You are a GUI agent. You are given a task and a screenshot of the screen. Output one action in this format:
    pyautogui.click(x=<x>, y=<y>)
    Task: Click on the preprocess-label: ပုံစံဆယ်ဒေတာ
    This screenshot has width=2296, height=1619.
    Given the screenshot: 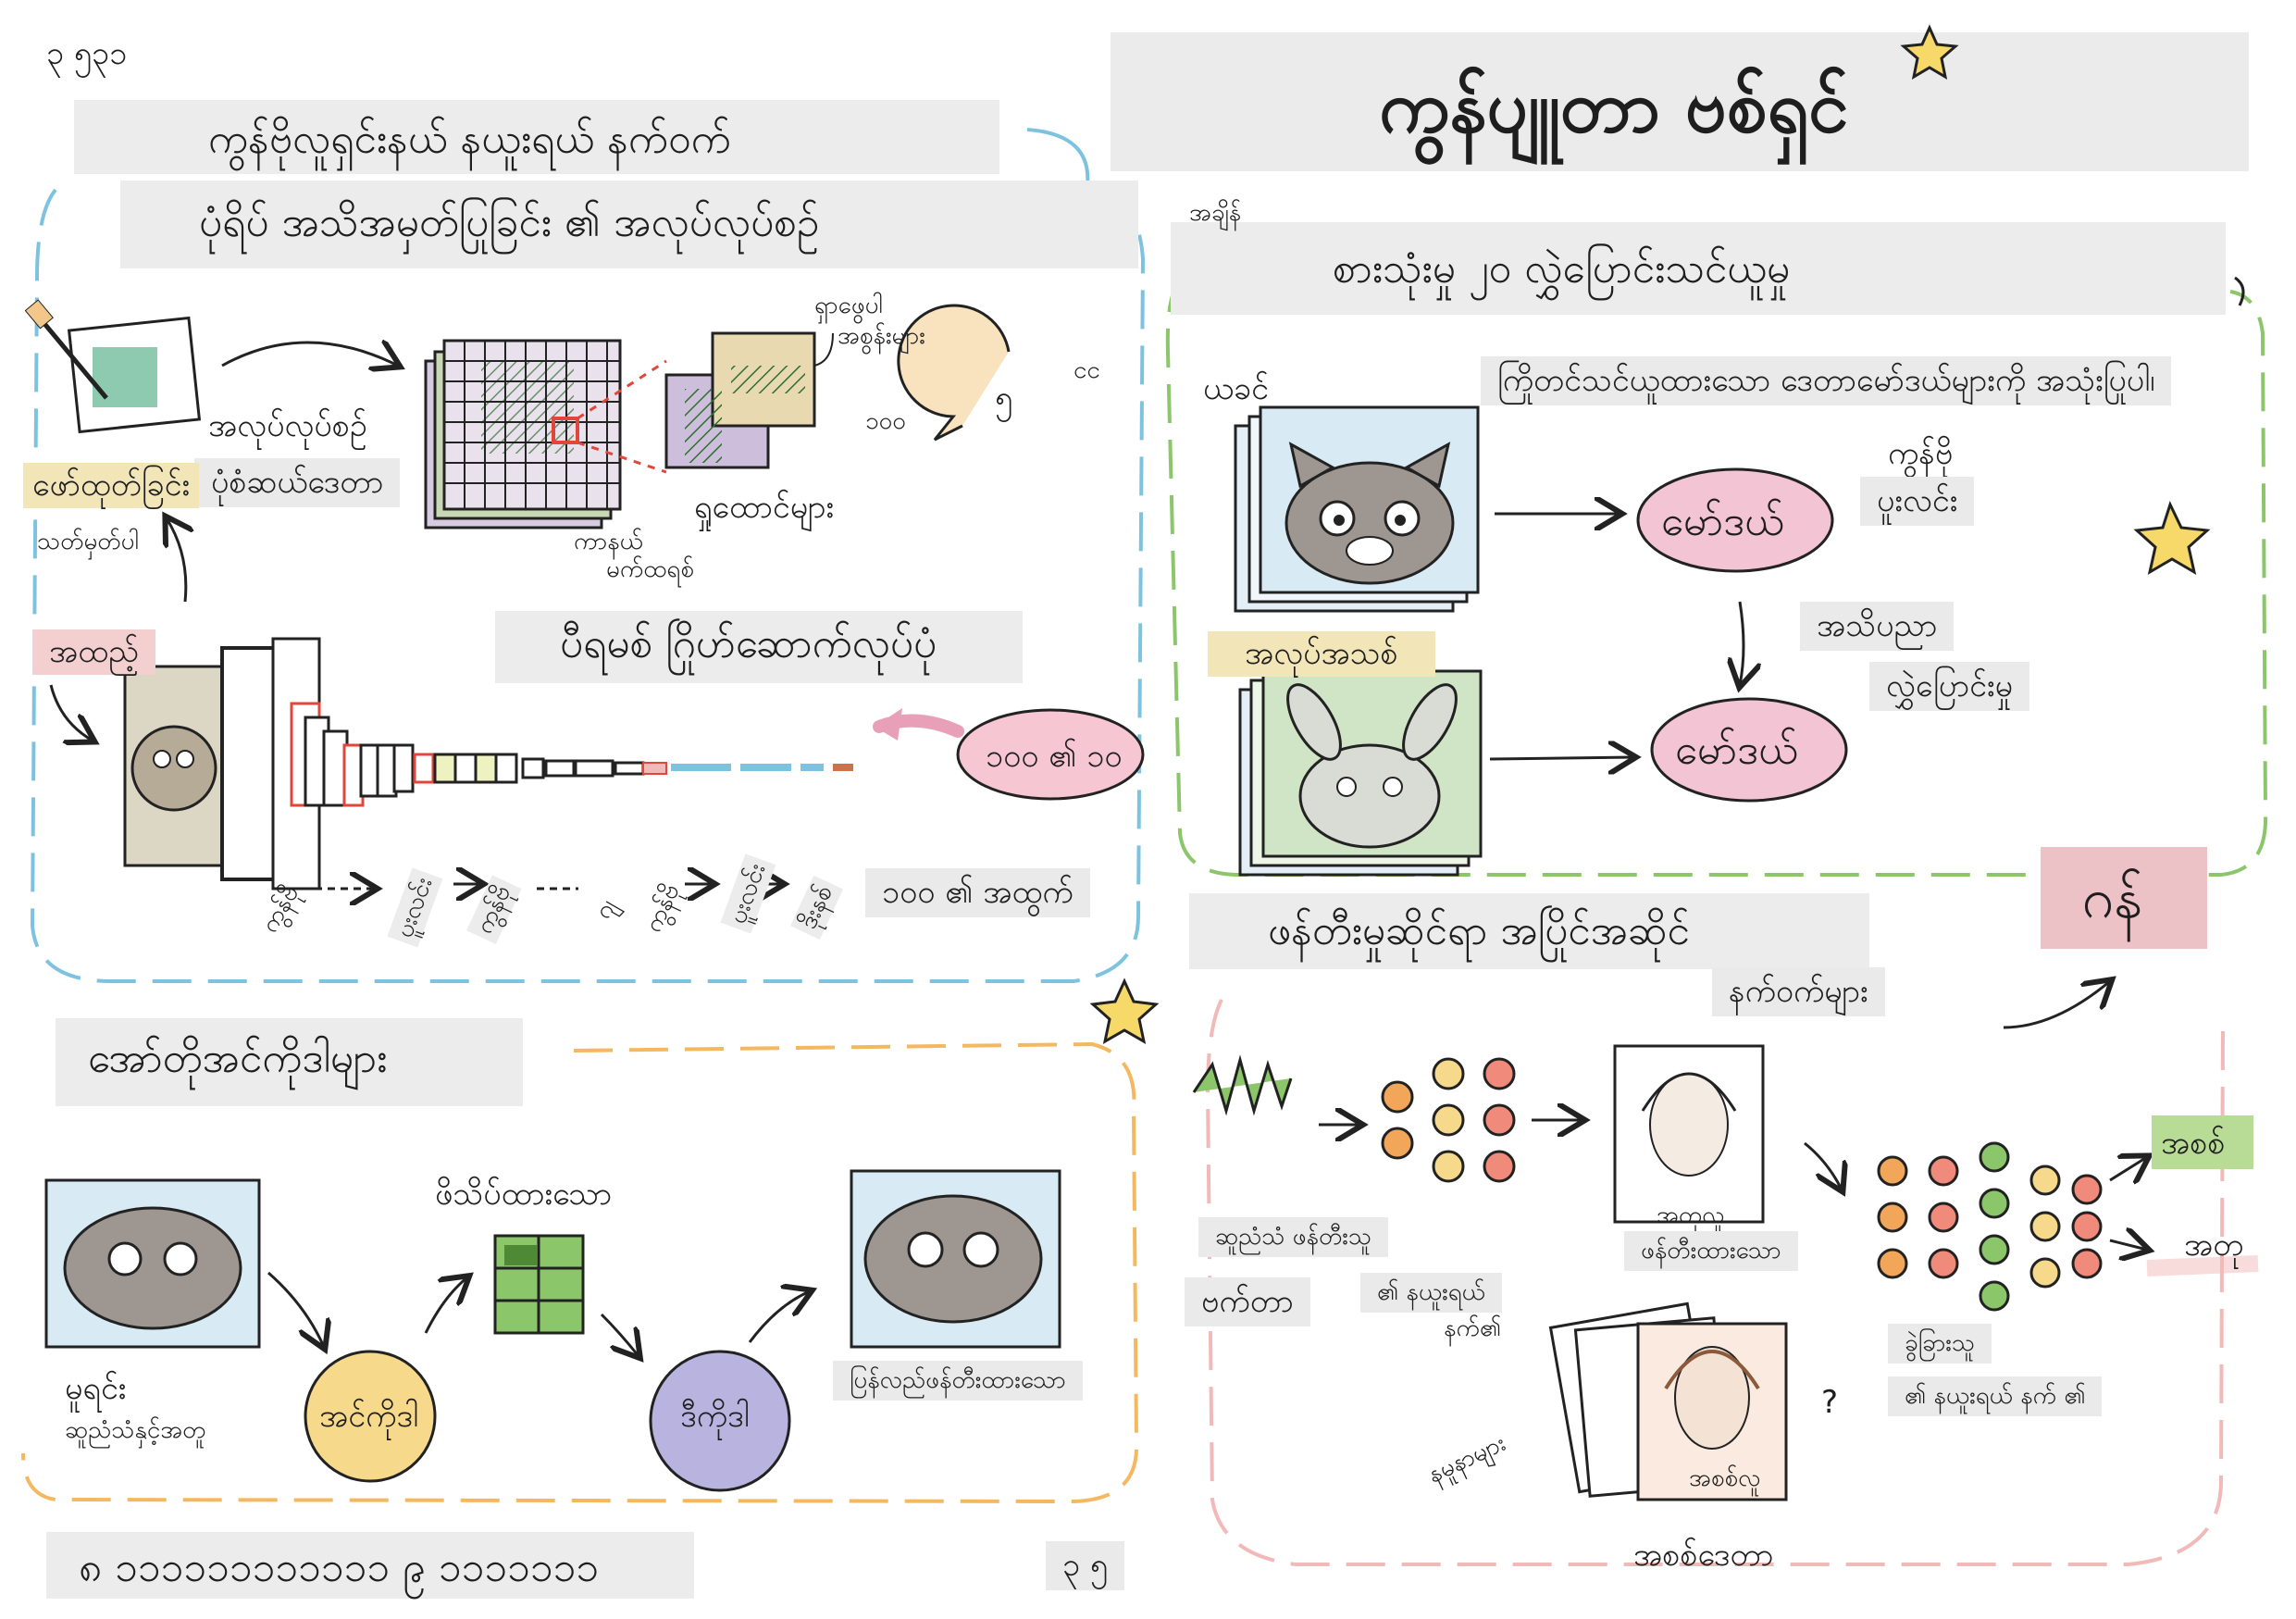 What is the action you would take?
    pyautogui.click(x=298, y=483)
    